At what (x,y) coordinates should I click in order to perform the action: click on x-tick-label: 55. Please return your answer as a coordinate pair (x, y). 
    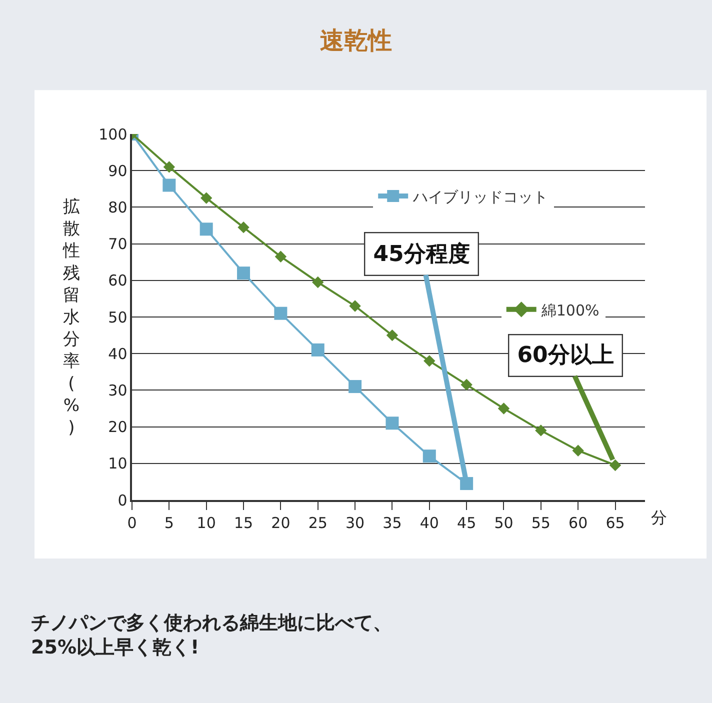
    Looking at the image, I should click on (540, 523).